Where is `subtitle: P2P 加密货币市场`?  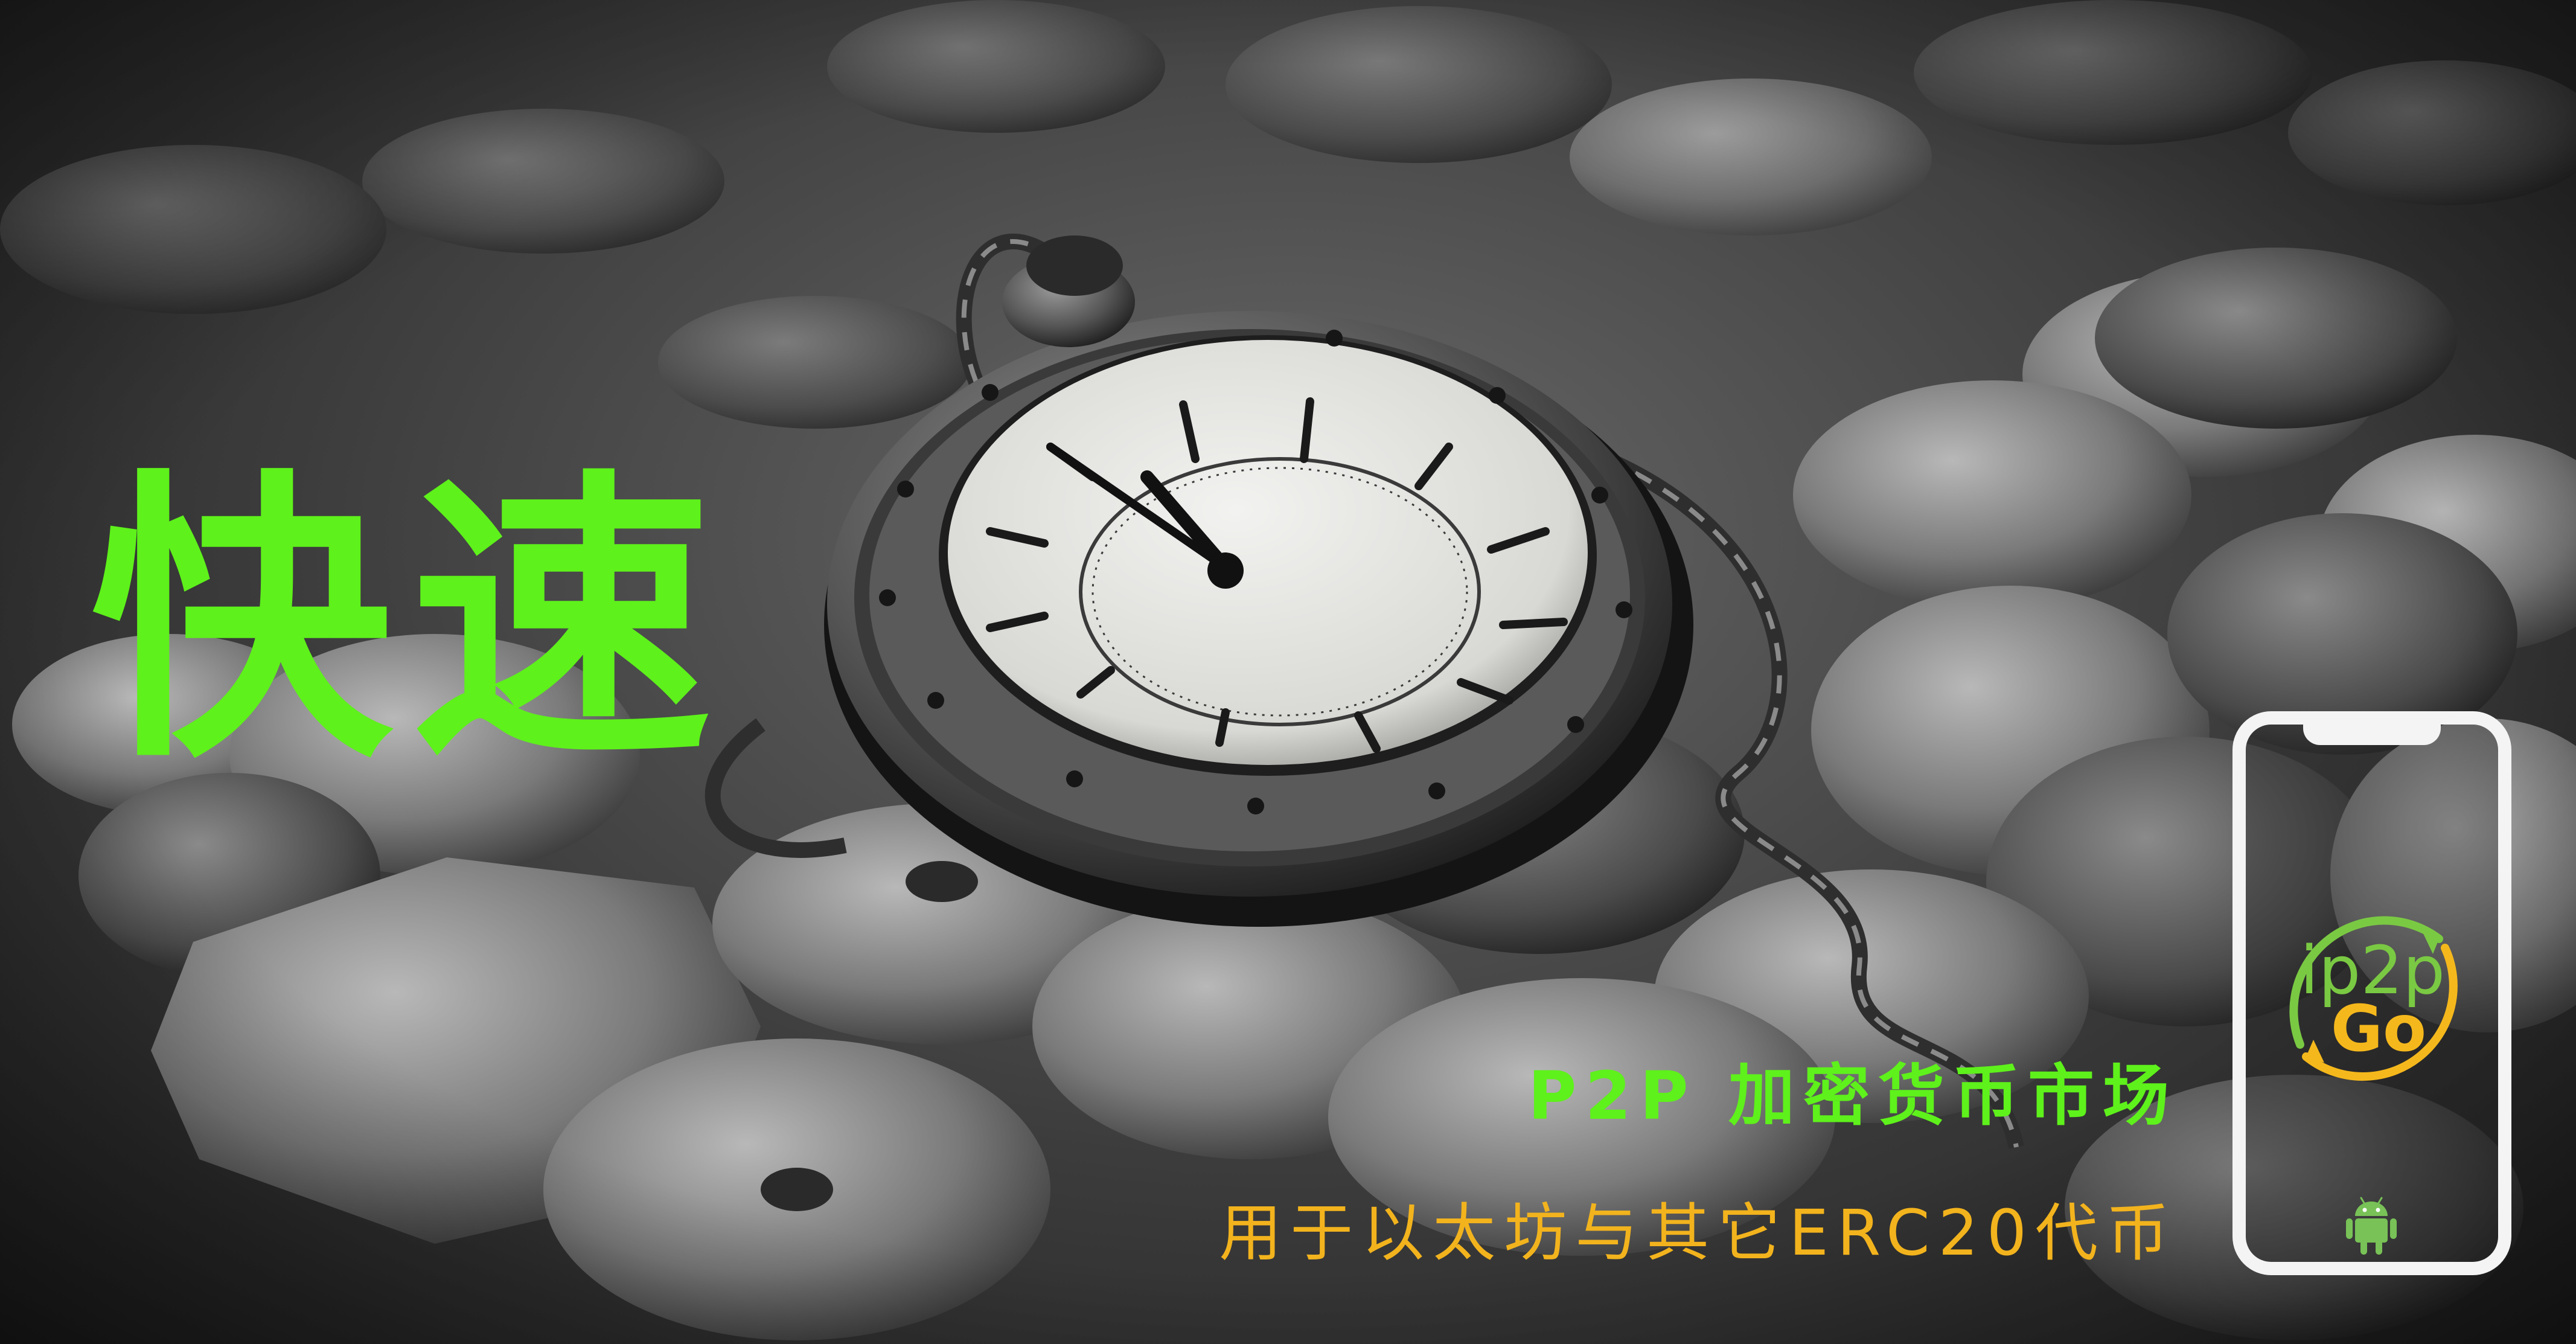
subtitle: P2P 加密货币市场 is located at coordinates (1852, 1095).